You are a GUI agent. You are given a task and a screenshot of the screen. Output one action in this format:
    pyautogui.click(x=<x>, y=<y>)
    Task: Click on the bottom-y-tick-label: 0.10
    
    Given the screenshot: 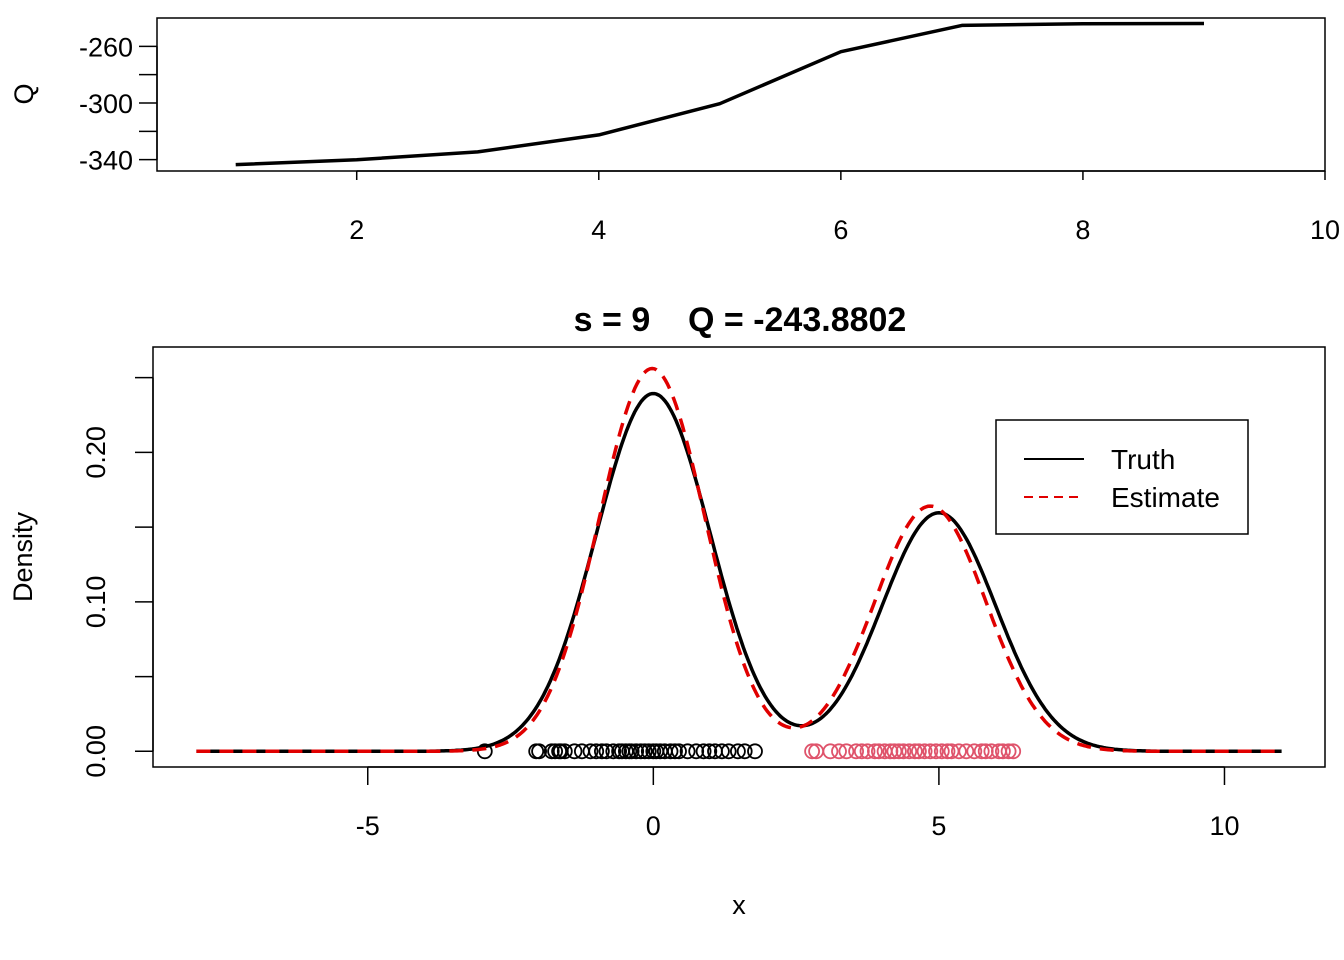 What is the action you would take?
    pyautogui.click(x=96, y=602)
    